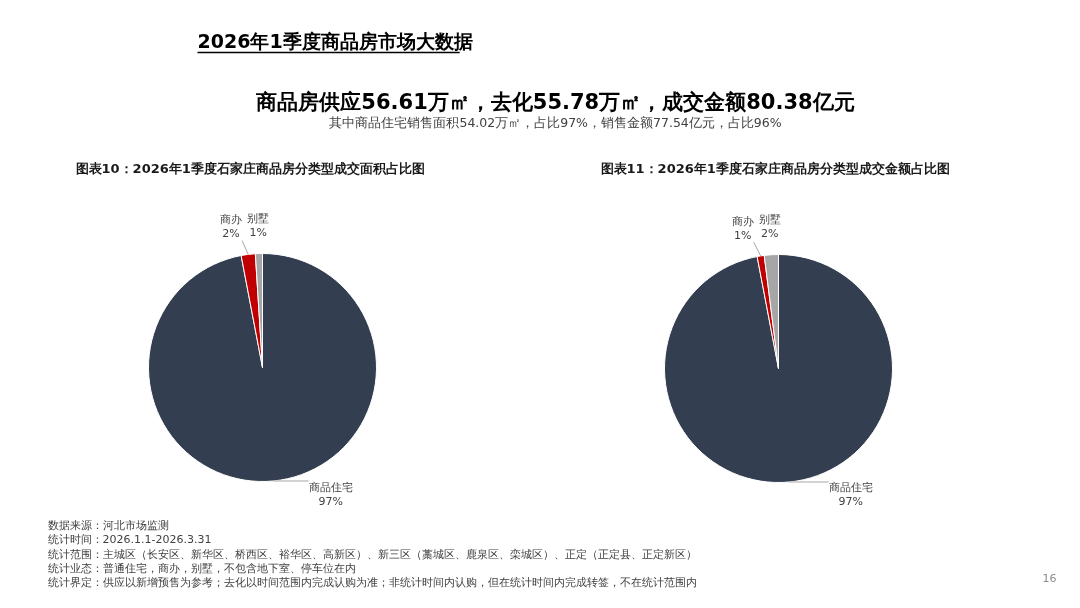  What do you see at coordinates (775, 168) in the screenshot?
I see `chart-title: 图表11：2026年1季度石家庄商品房分类型成交金额占比图` at bounding box center [775, 168].